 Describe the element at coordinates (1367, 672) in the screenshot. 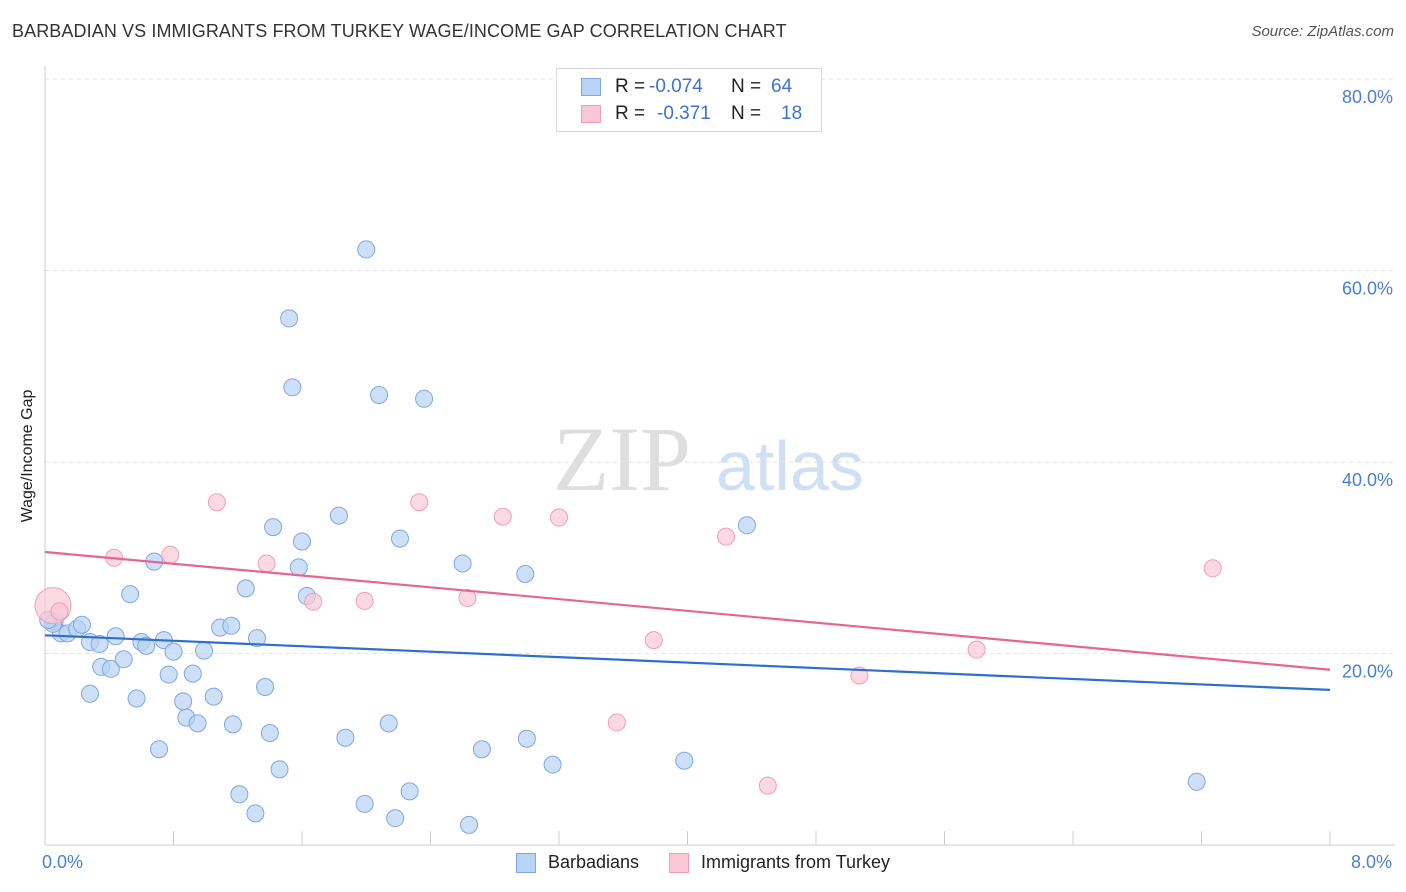

I see `y-tick-label: 20.0%` at that location.